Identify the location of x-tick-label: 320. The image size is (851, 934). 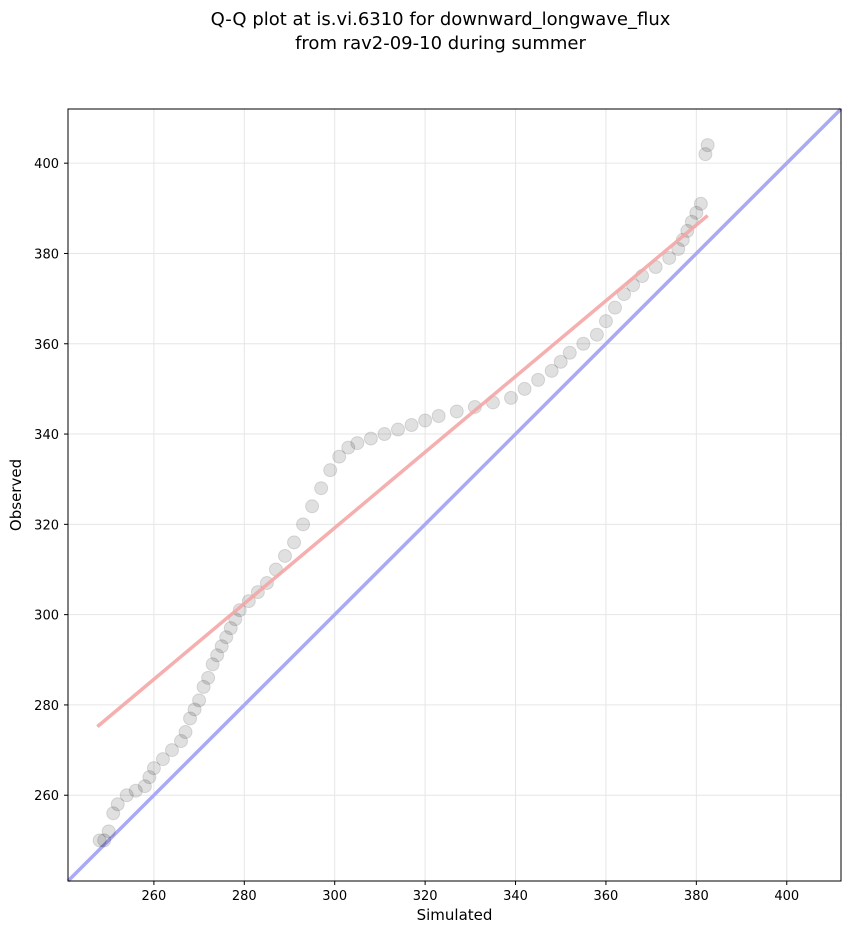
(425, 896).